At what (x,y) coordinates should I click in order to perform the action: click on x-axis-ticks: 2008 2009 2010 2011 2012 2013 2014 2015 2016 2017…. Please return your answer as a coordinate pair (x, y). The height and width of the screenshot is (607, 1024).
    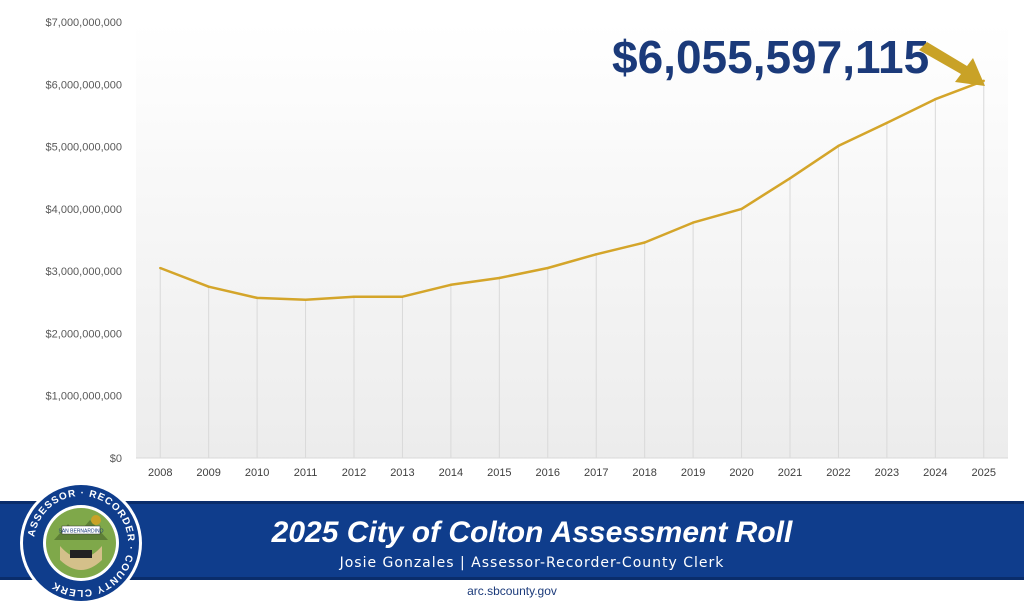
    Looking at the image, I should click on (572, 473).